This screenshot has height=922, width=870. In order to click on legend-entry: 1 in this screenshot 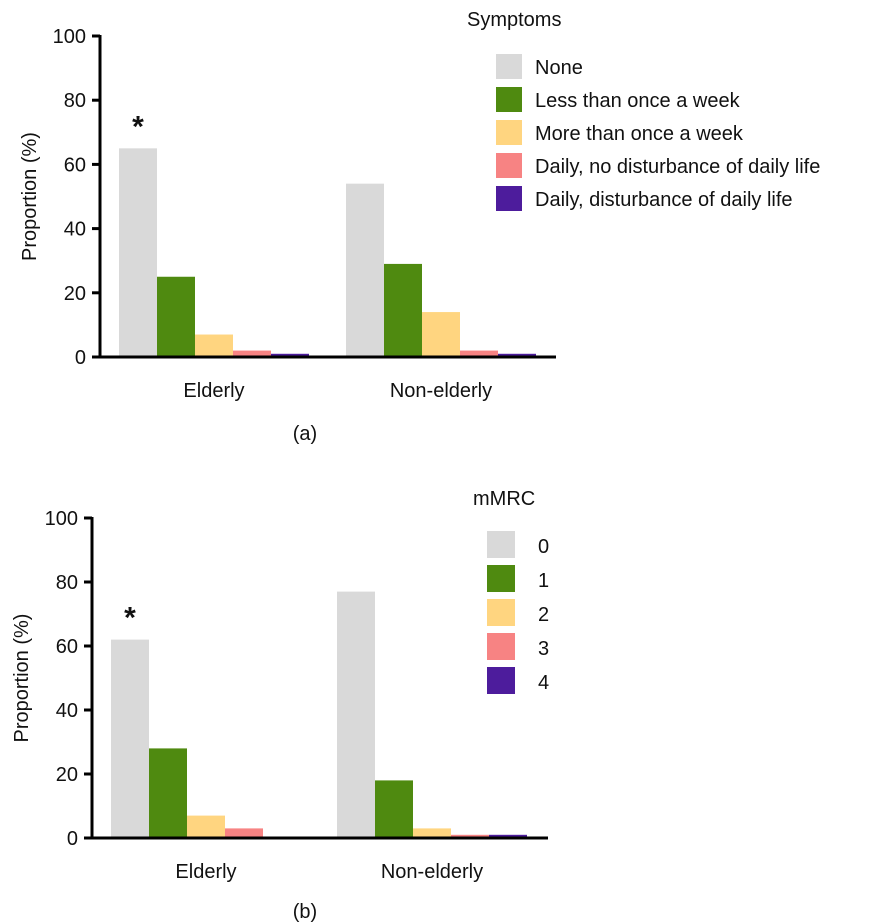, I will do `click(543, 581)`.